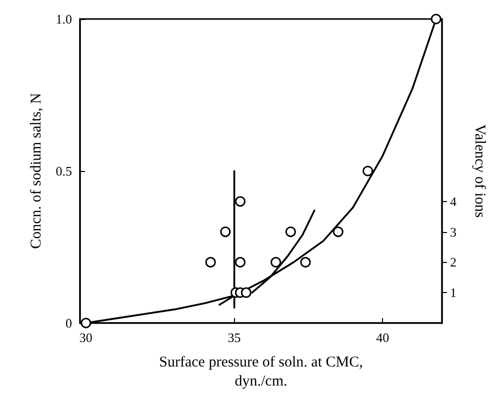 The height and width of the screenshot is (405, 495). I want to click on y2-tick-label: 2, so click(453, 262).